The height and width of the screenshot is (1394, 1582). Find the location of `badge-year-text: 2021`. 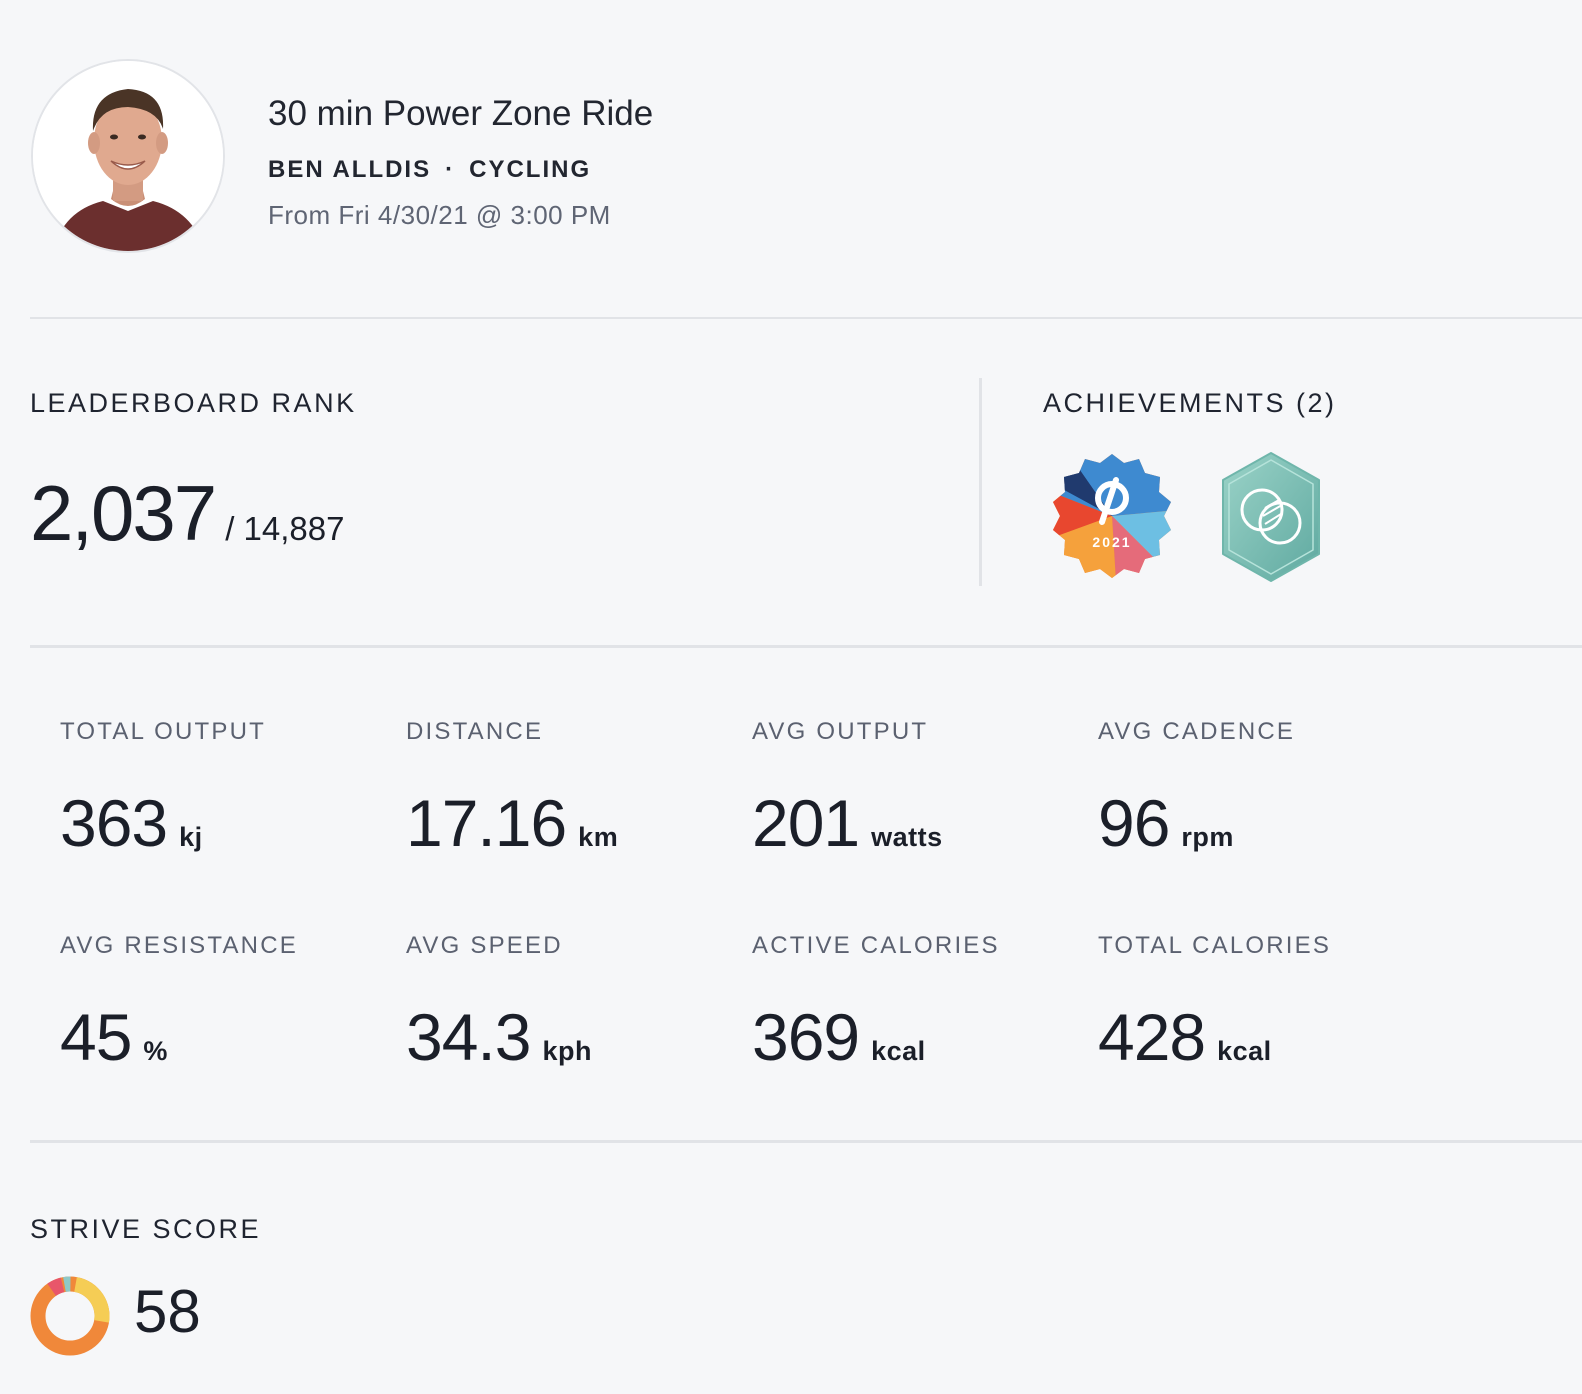

badge-year-text: 2021 is located at coordinates (1111, 542).